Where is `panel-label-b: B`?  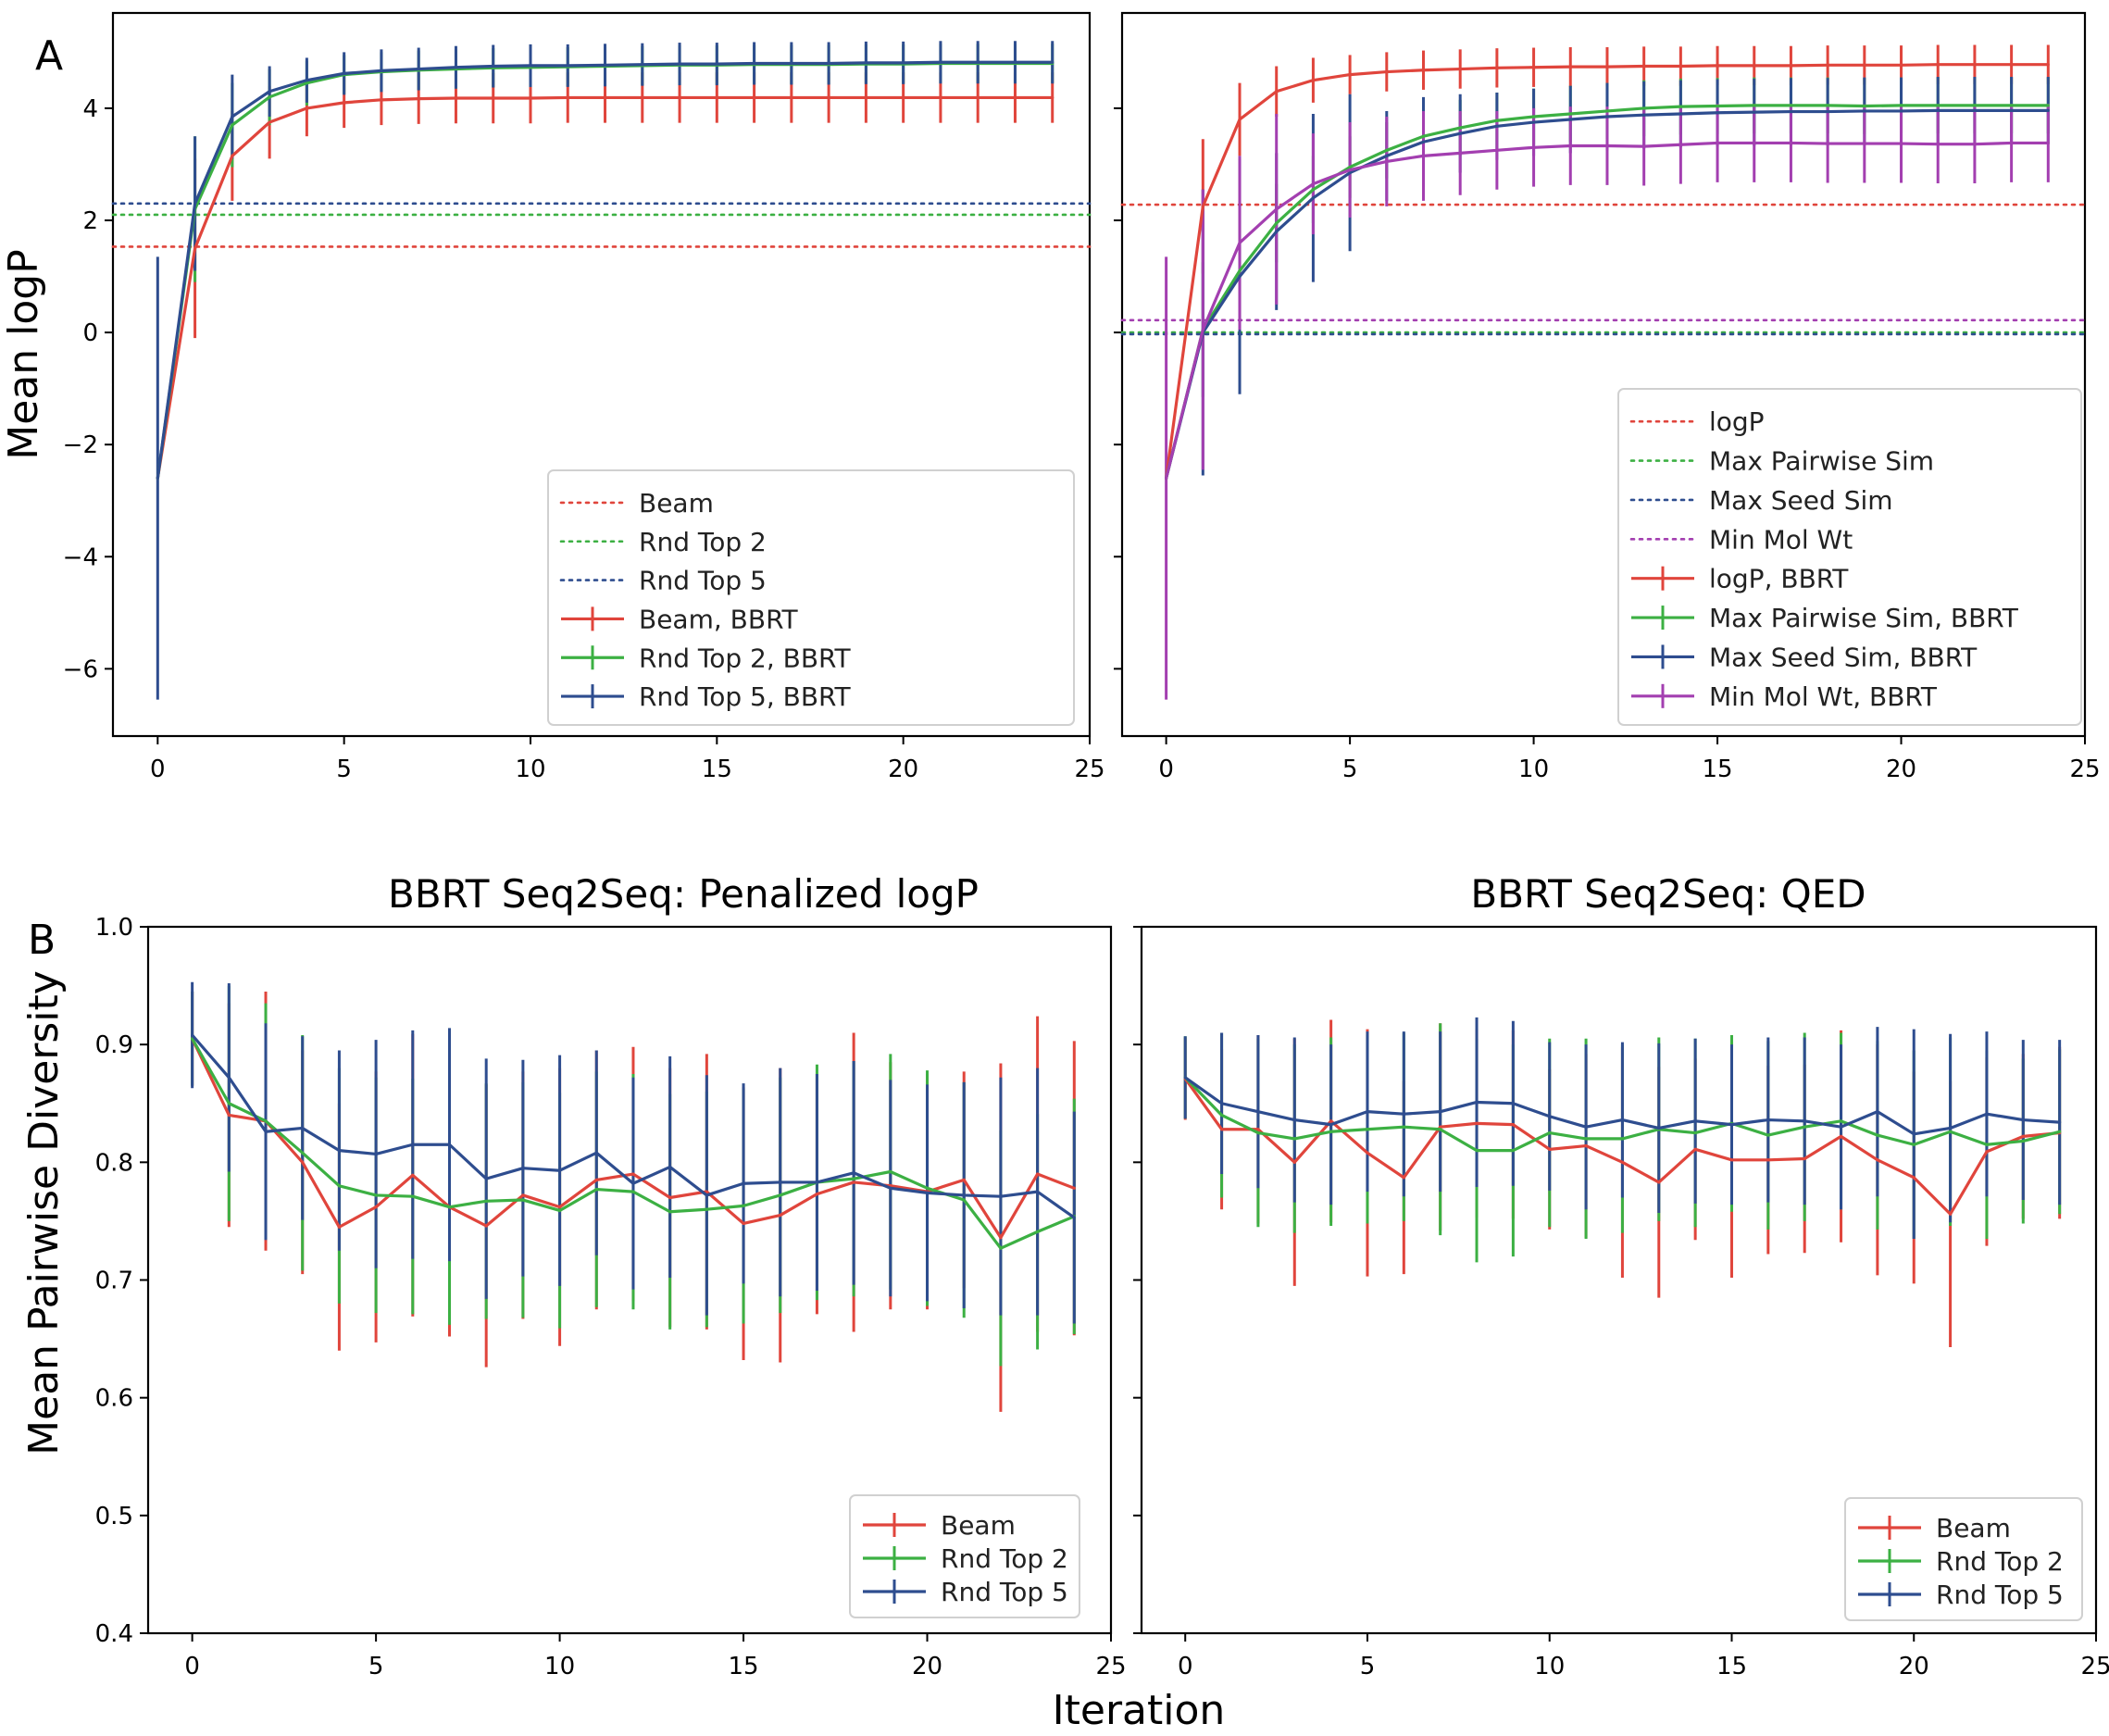
panel-label-b: B is located at coordinates (42, 940).